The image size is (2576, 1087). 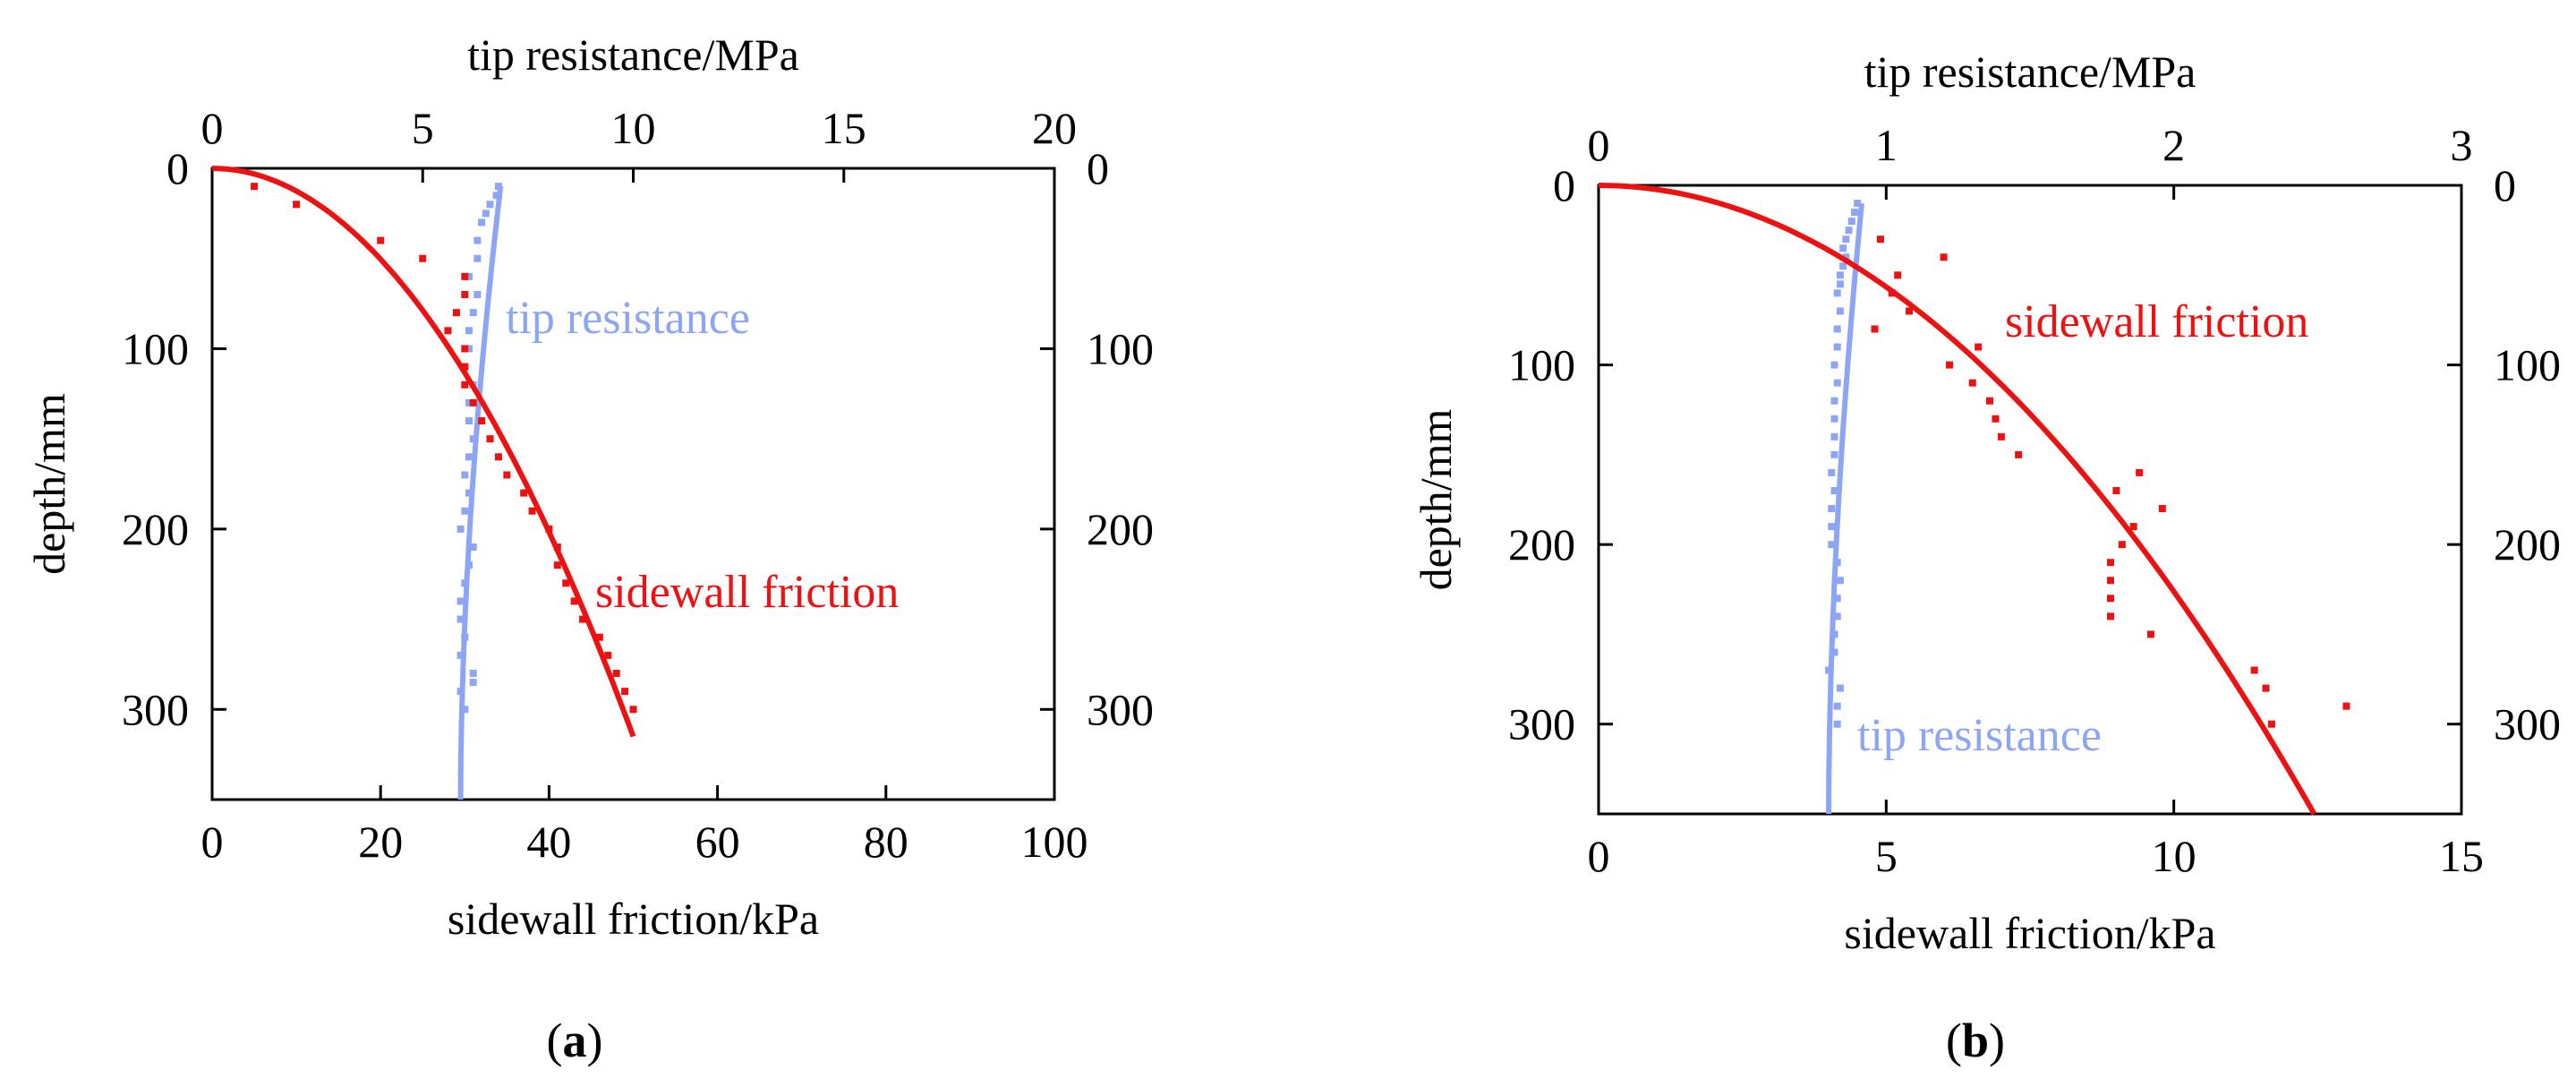 I want to click on top-axis-tick-label: 0, so click(x=1599, y=145).